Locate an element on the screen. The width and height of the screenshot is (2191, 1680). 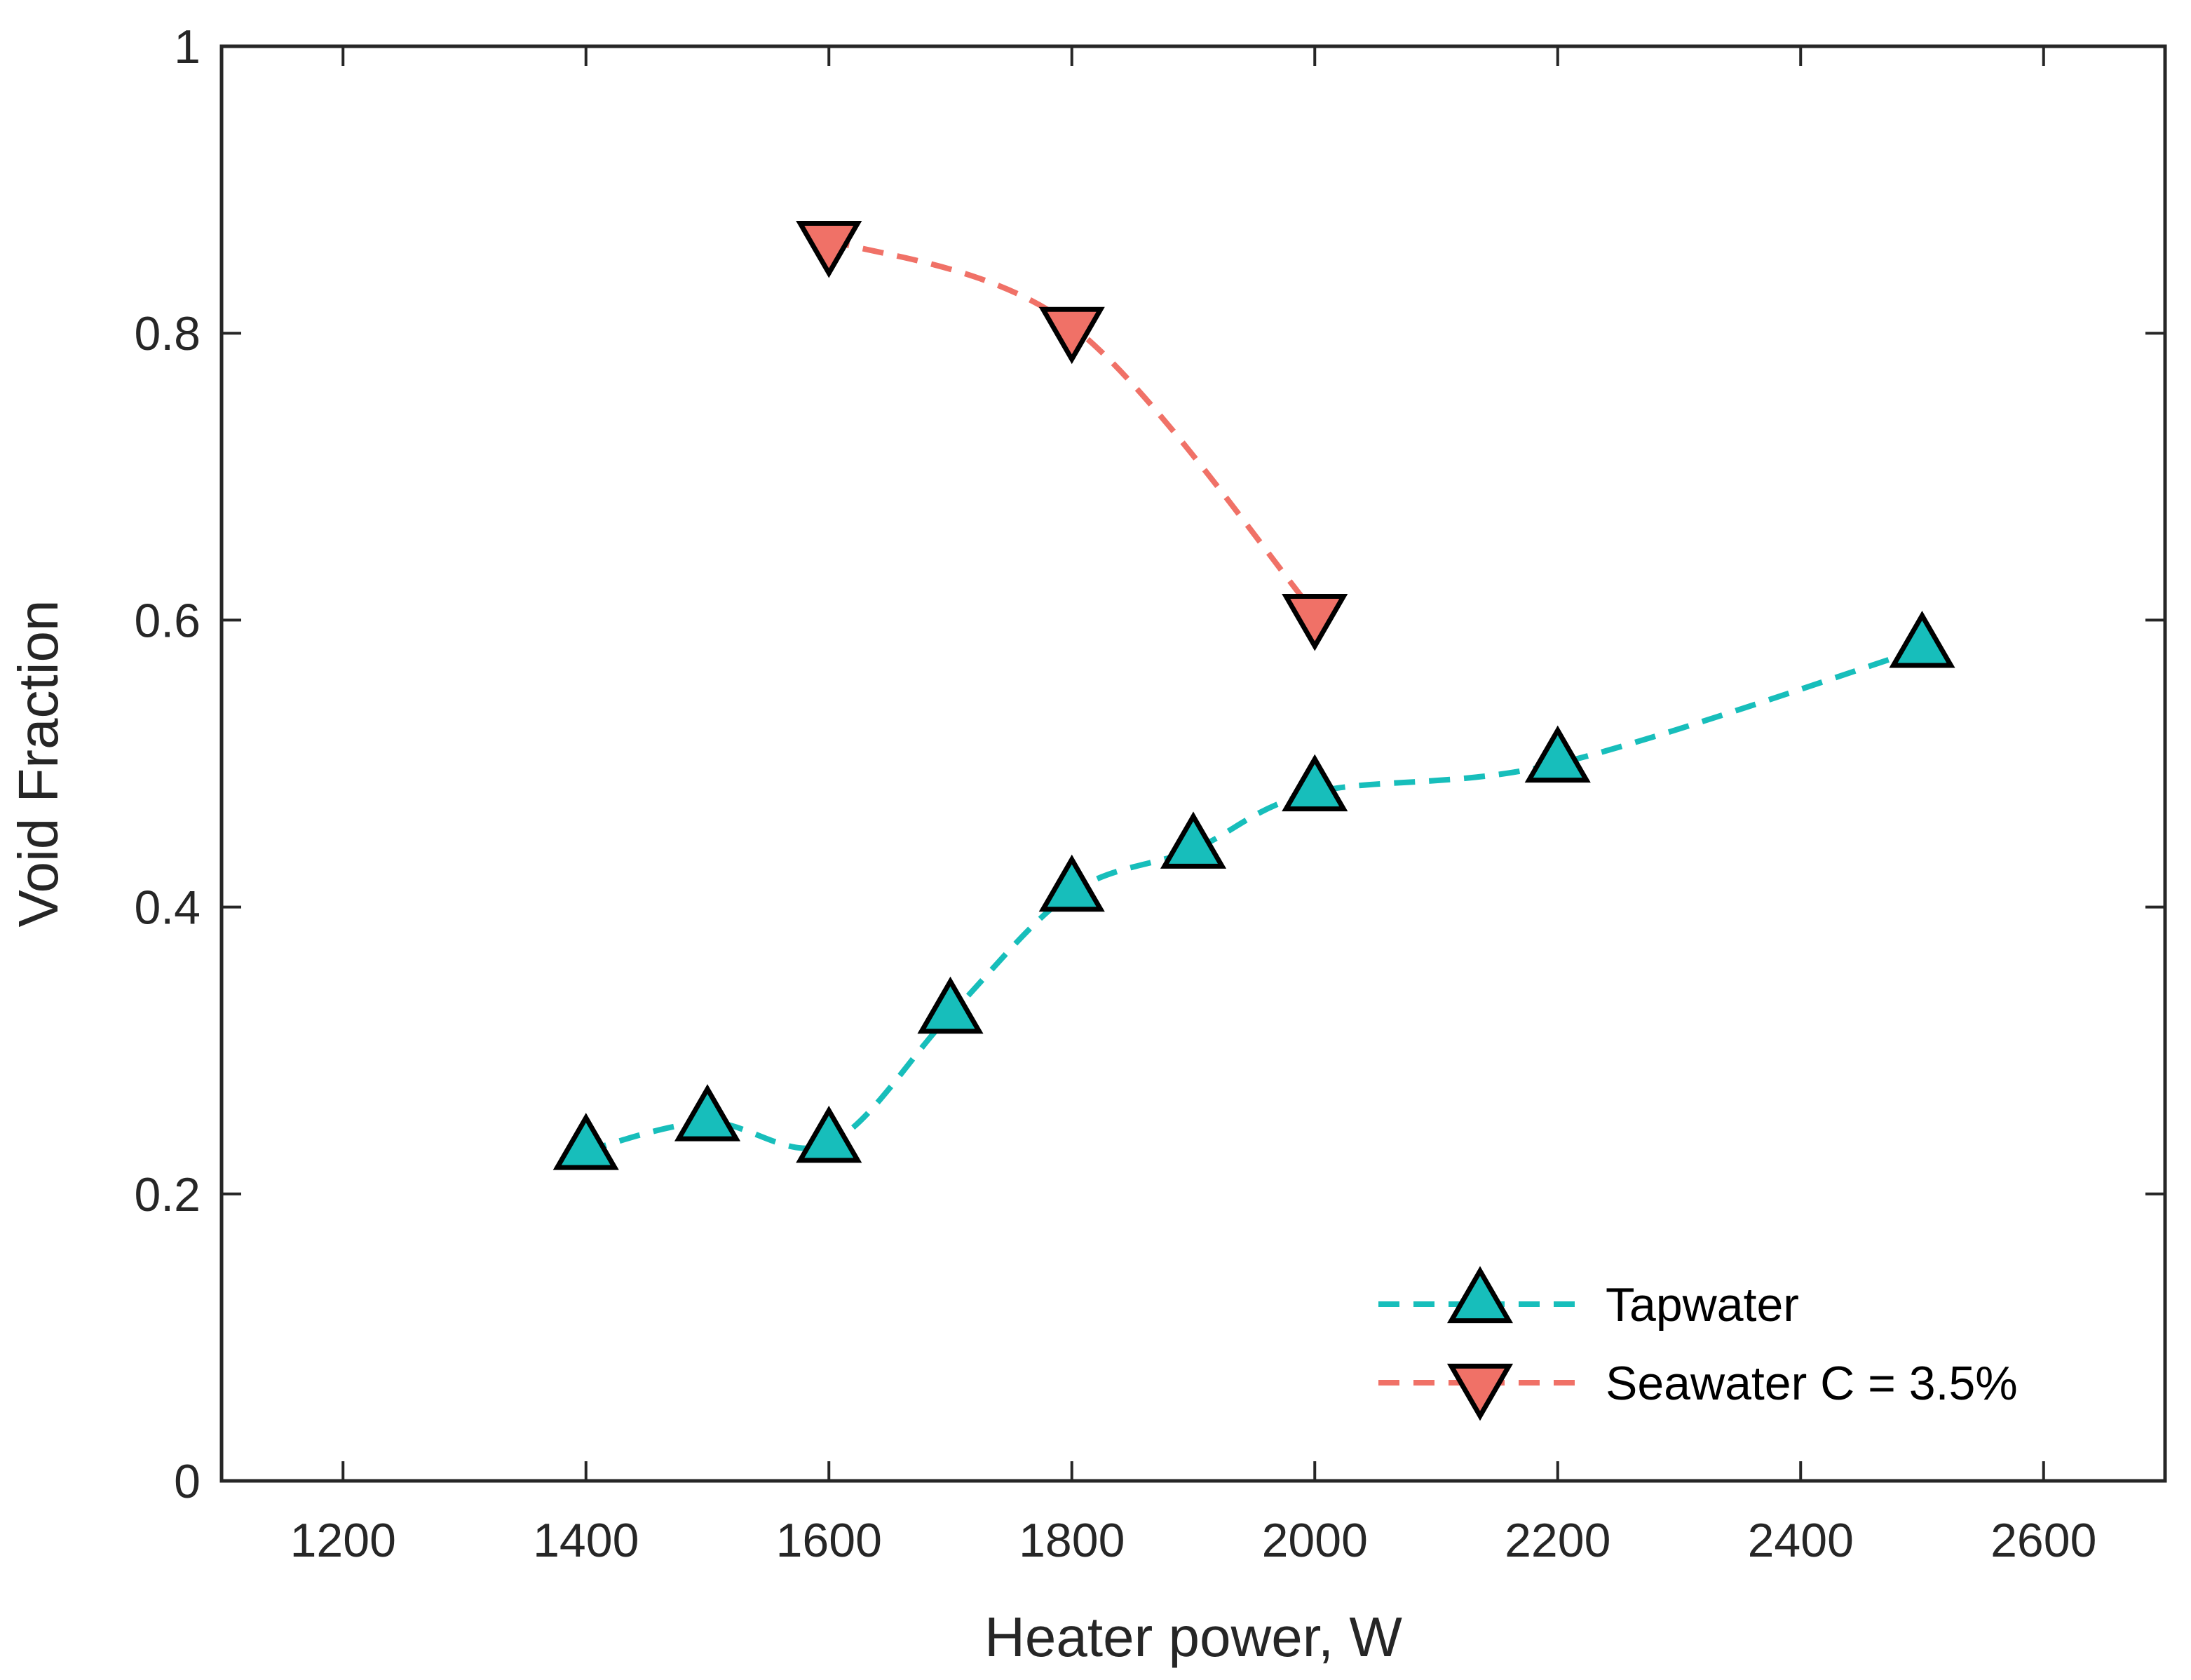
legend-entries: Tapwater Seawater C = 3.5% is located at coordinates (1698, 1343).